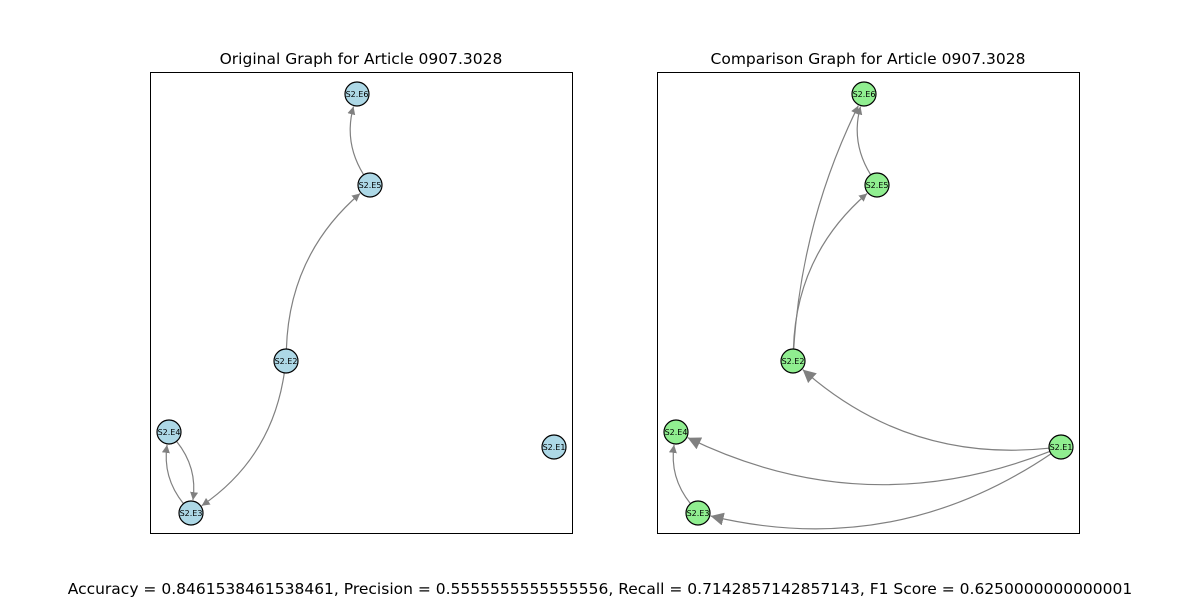  What do you see at coordinates (869, 461) in the screenshot?
I see `edge-s2-e1-to-s2-e4` at bounding box center [869, 461].